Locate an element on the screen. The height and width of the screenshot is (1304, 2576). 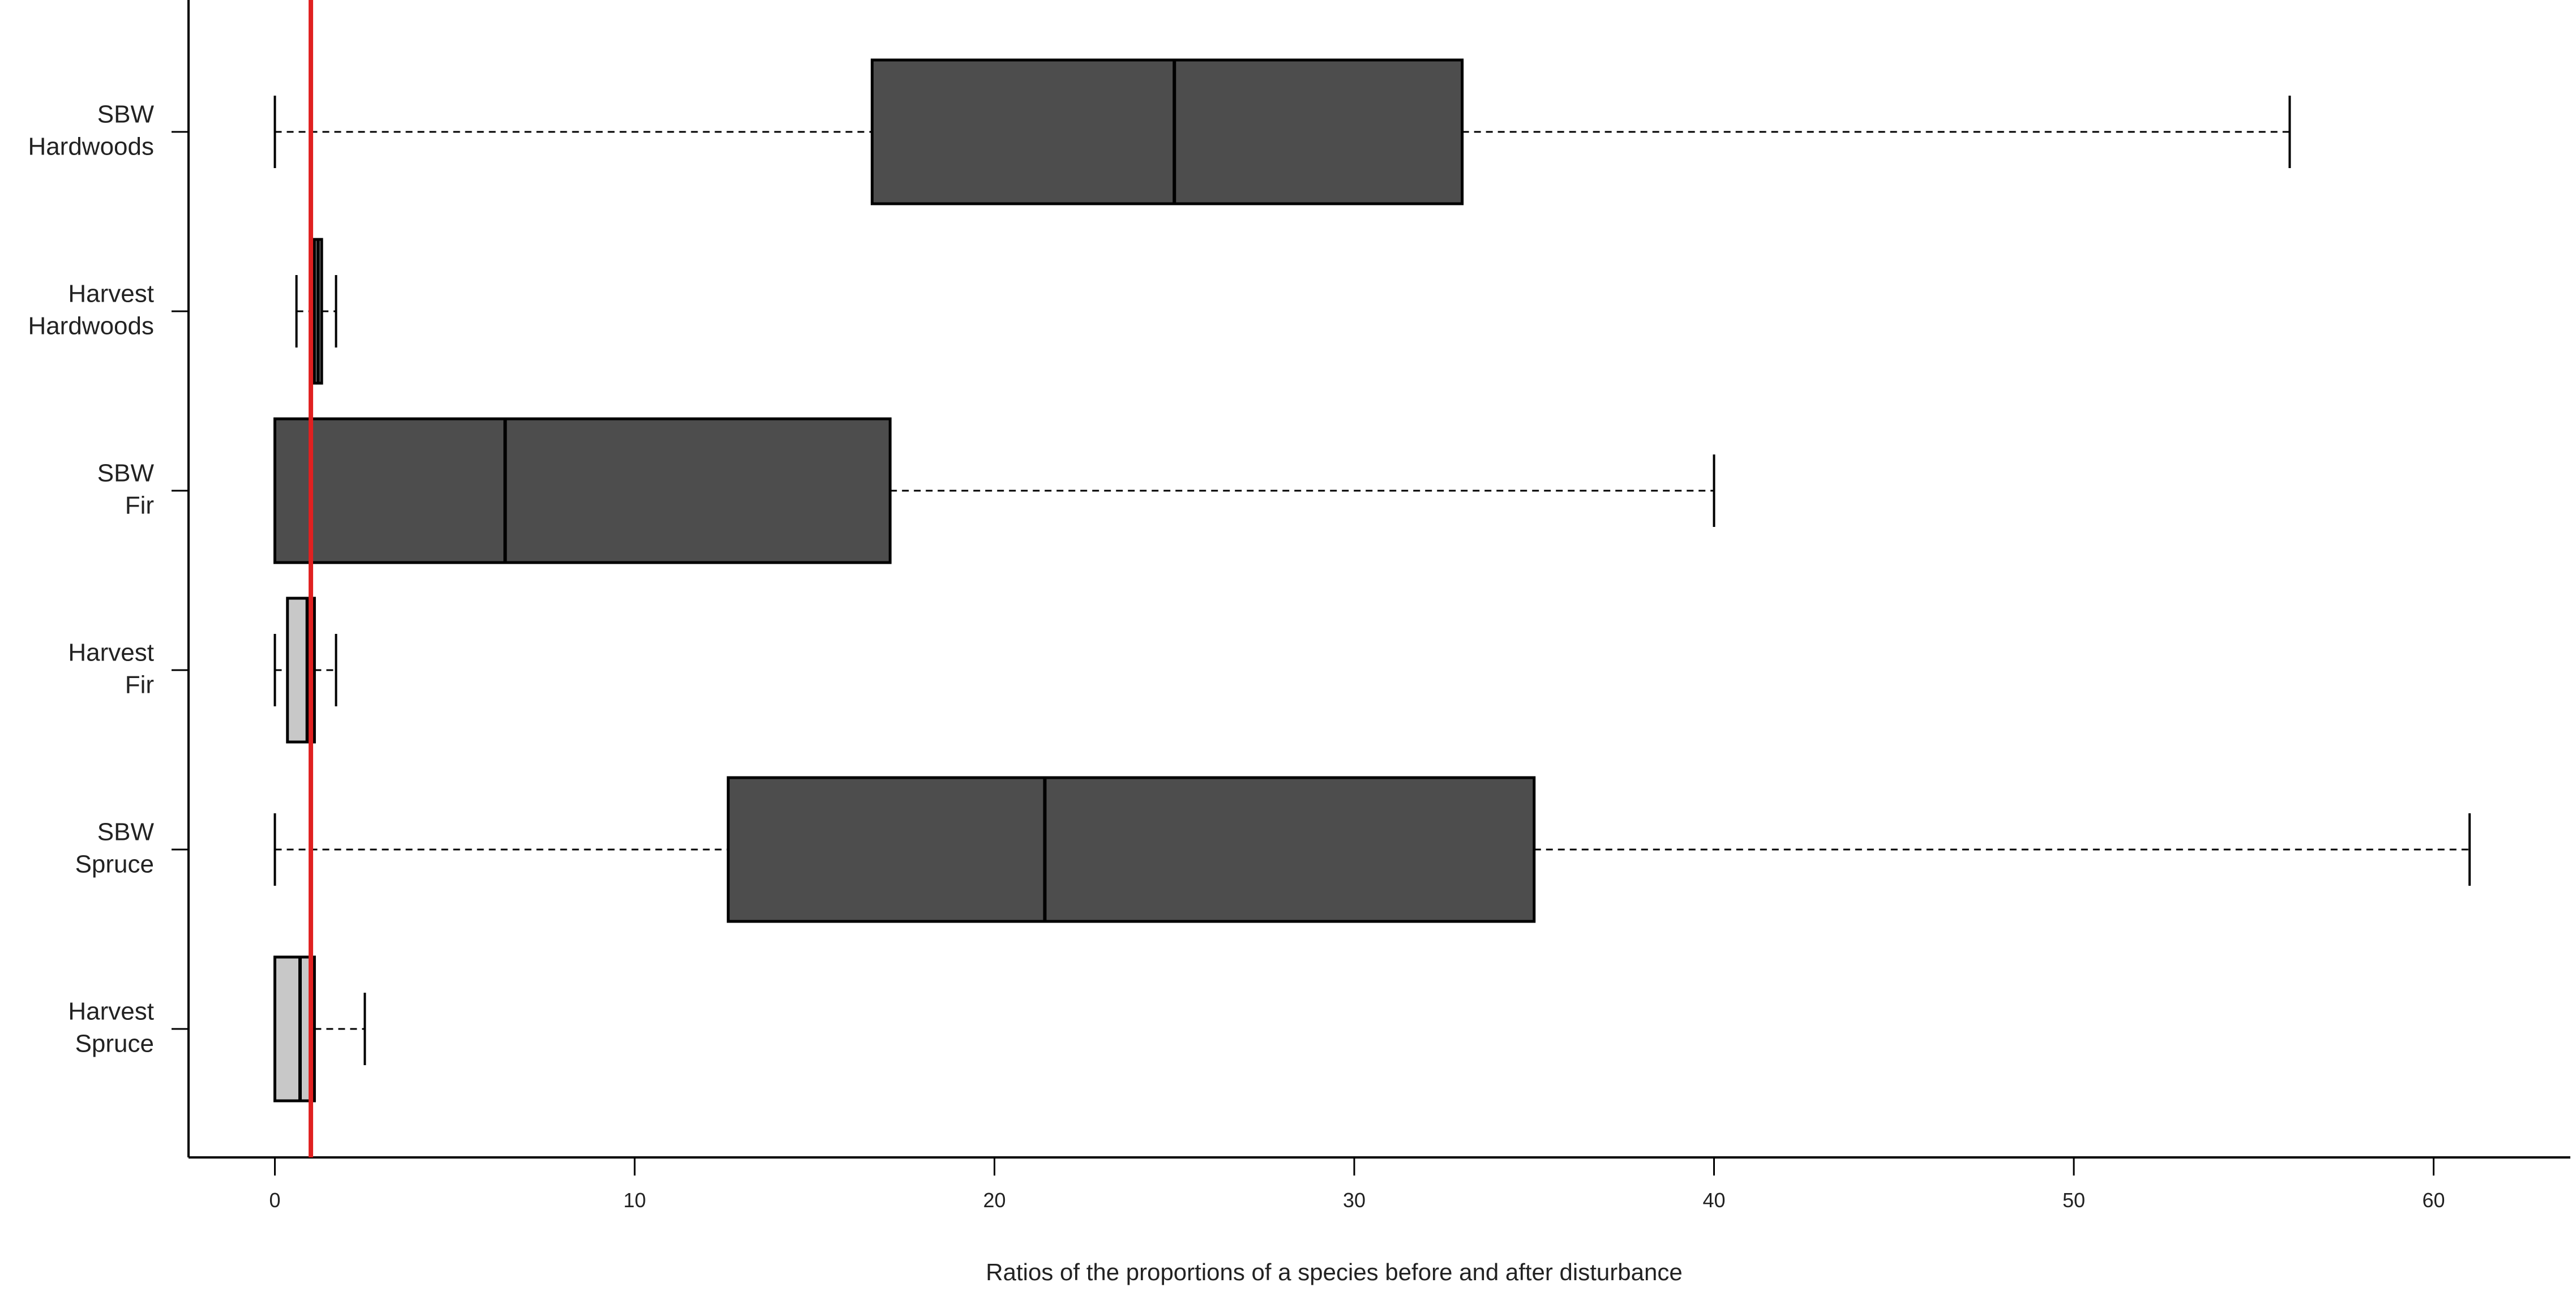
category-label: SBW Fir is located at coordinates (126, 489).